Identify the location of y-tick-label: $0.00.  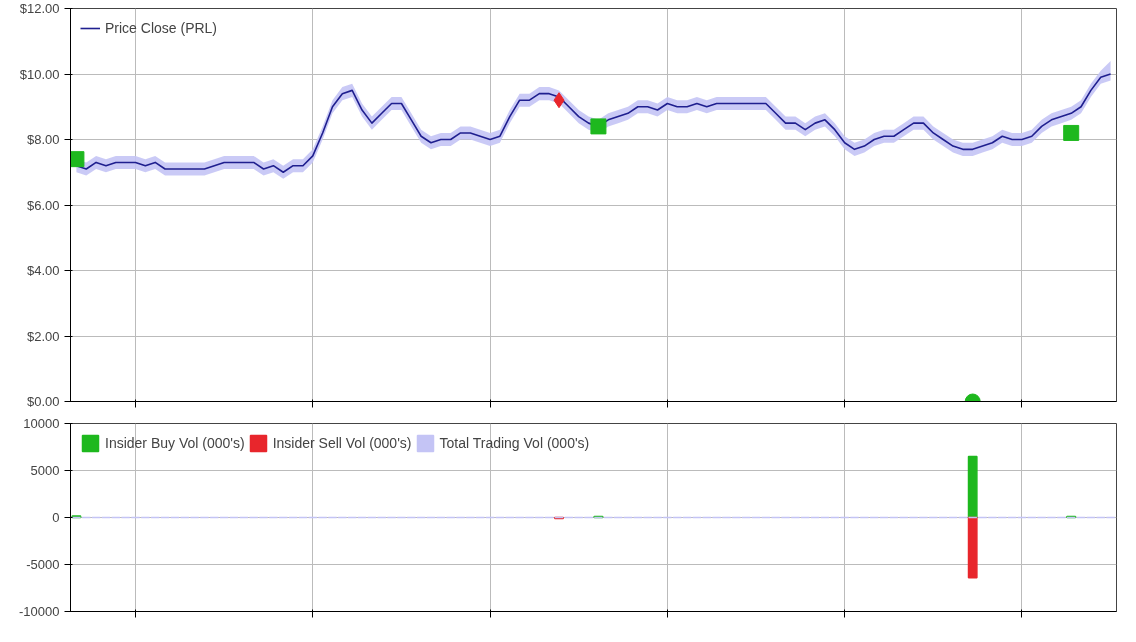
(43, 401).